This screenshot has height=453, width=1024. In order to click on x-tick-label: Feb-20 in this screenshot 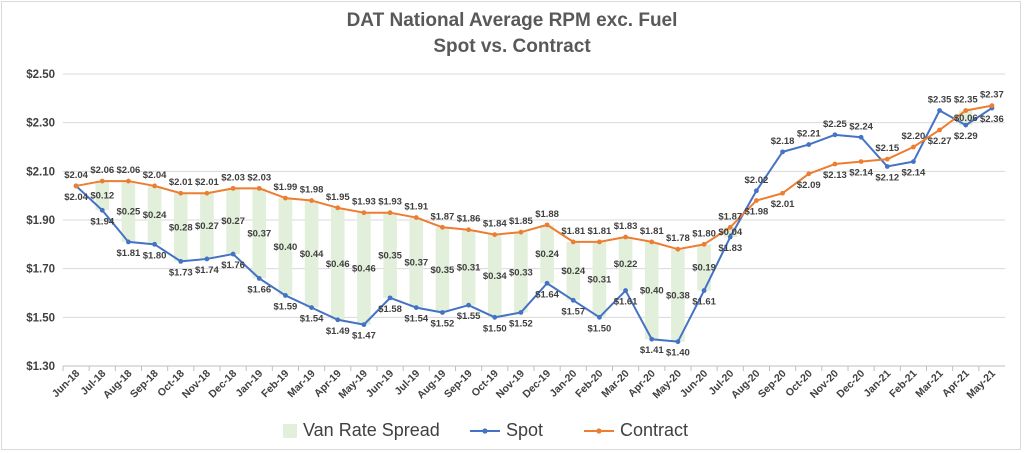, I will do `click(589, 384)`.